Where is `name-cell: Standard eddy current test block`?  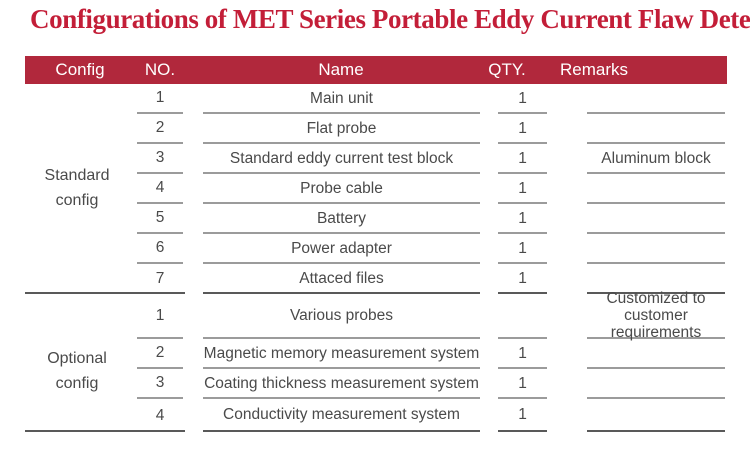 name-cell: Standard eddy current test block is located at coordinates (341, 159).